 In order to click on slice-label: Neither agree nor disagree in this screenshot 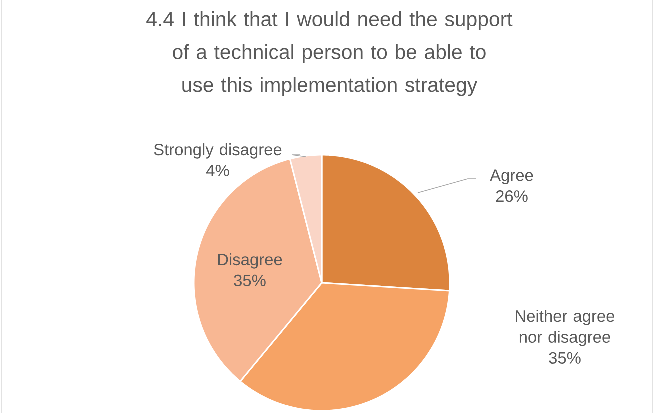, I will do `click(565, 328)`.